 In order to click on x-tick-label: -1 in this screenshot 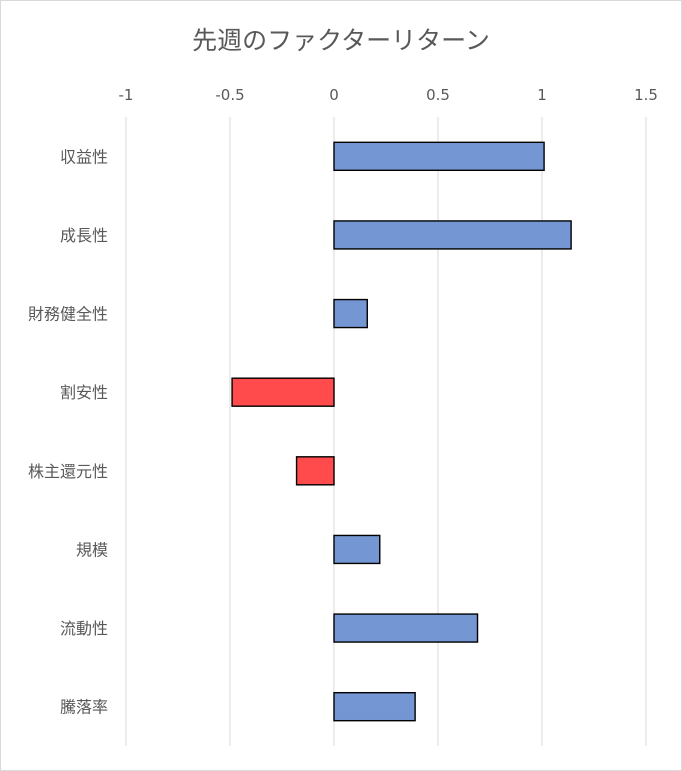, I will do `click(126, 95)`.